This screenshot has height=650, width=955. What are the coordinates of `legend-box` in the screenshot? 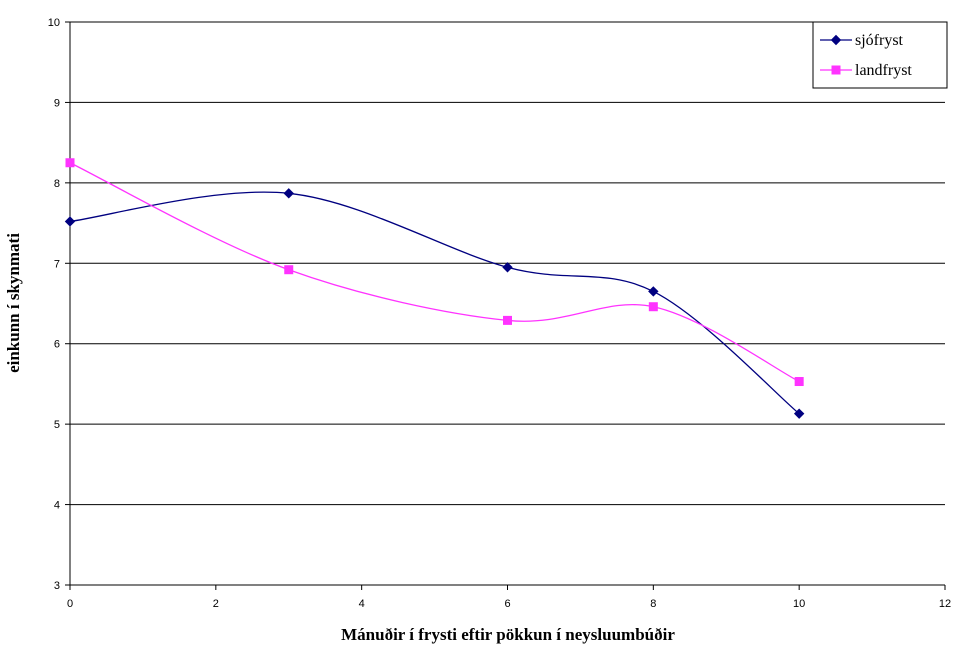 It's located at (880, 55).